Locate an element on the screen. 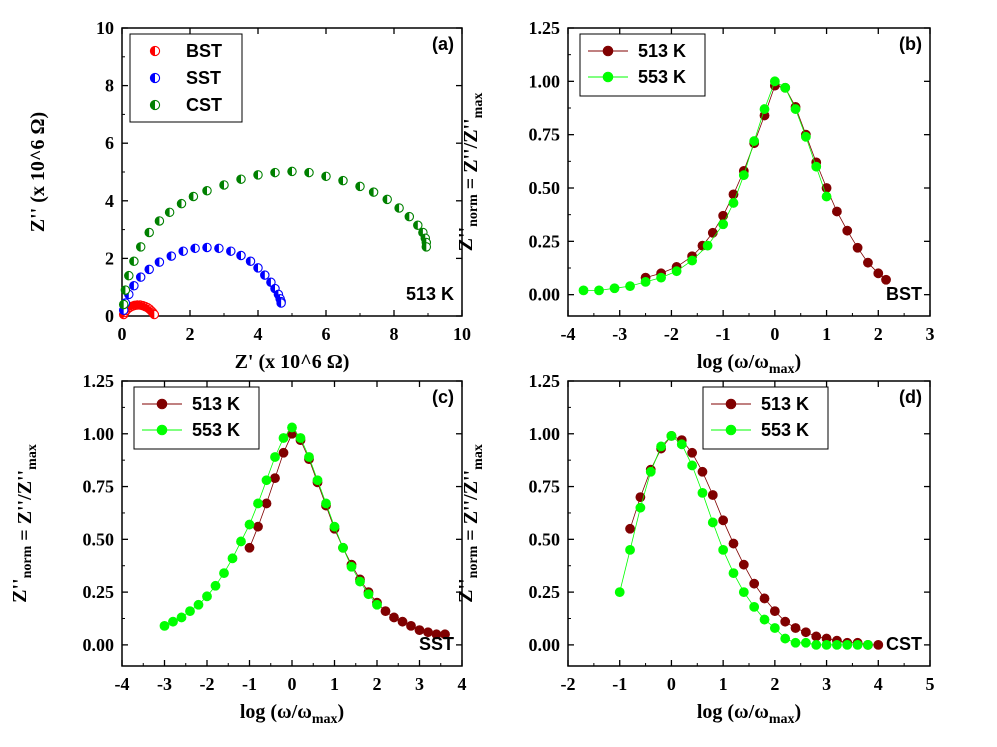 This screenshot has height=747, width=997. x-tick-label: 5 is located at coordinates (930, 684).